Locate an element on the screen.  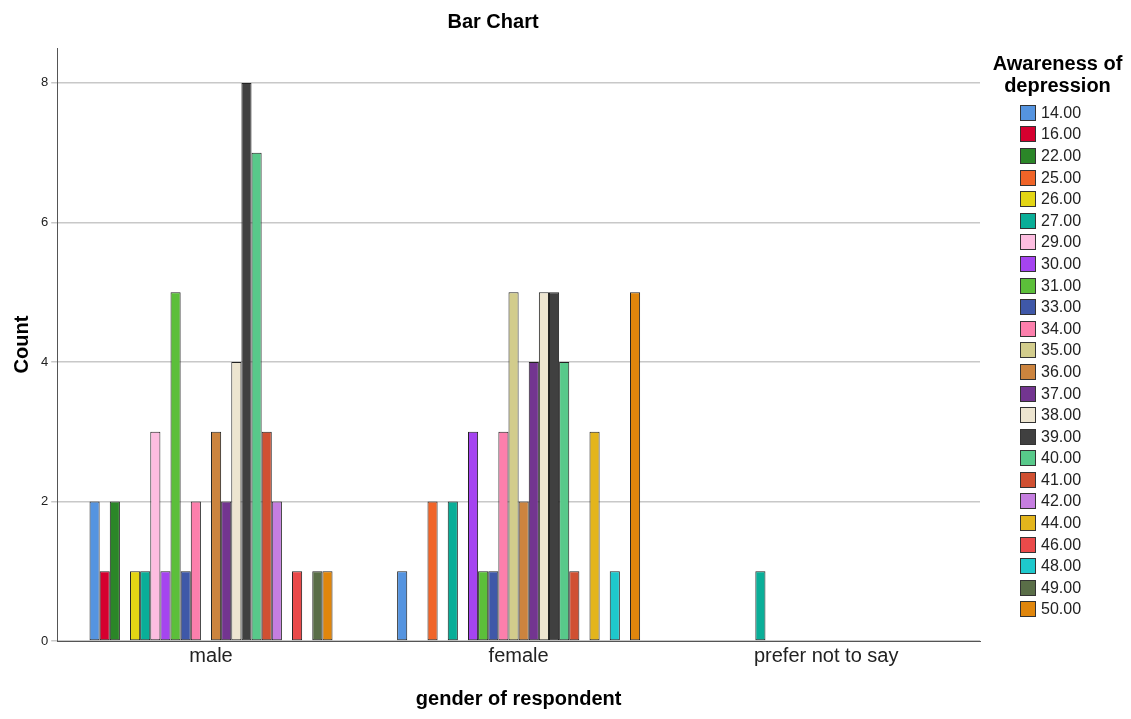
x-tick-label: prefer not to say is located at coordinates (826, 654).